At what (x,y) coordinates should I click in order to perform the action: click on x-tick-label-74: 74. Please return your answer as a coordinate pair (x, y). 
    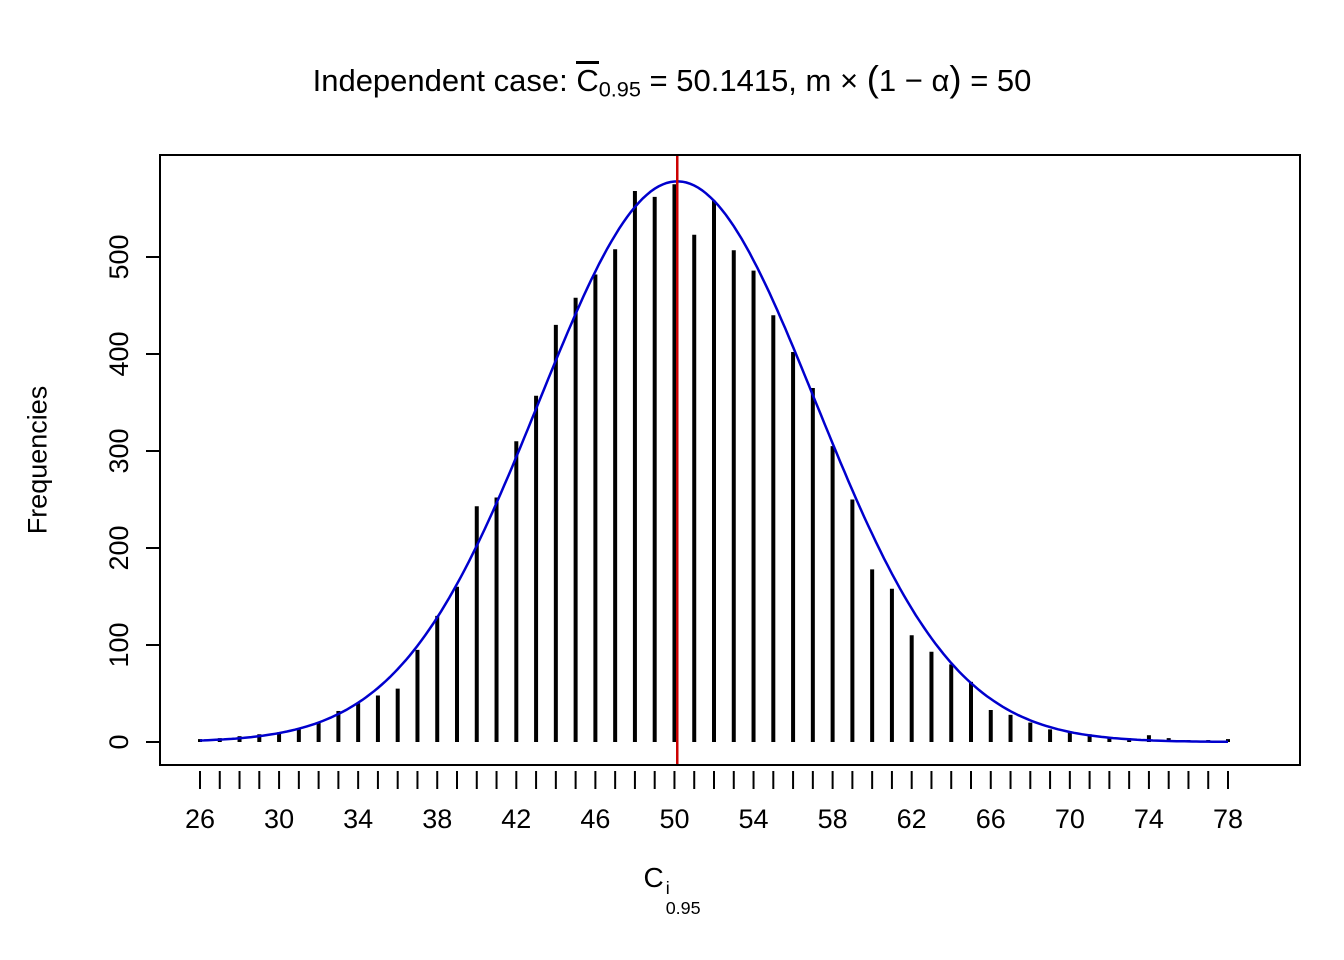
    Looking at the image, I should click on (1149, 819).